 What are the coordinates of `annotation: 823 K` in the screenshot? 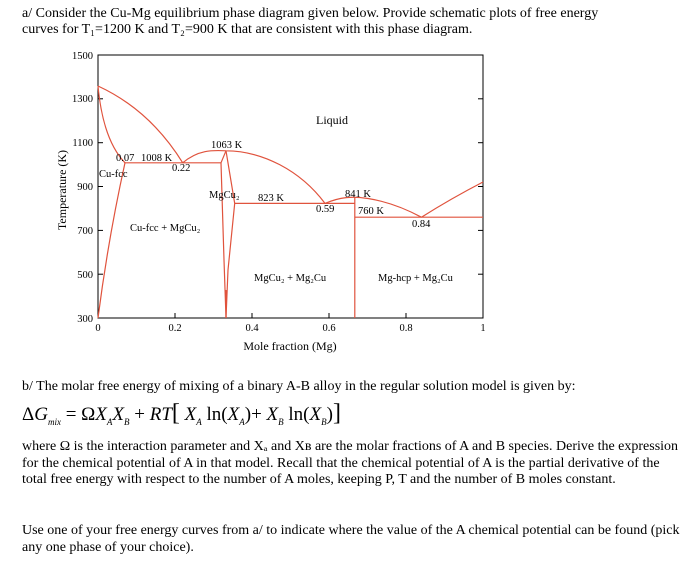 It's located at (271, 198).